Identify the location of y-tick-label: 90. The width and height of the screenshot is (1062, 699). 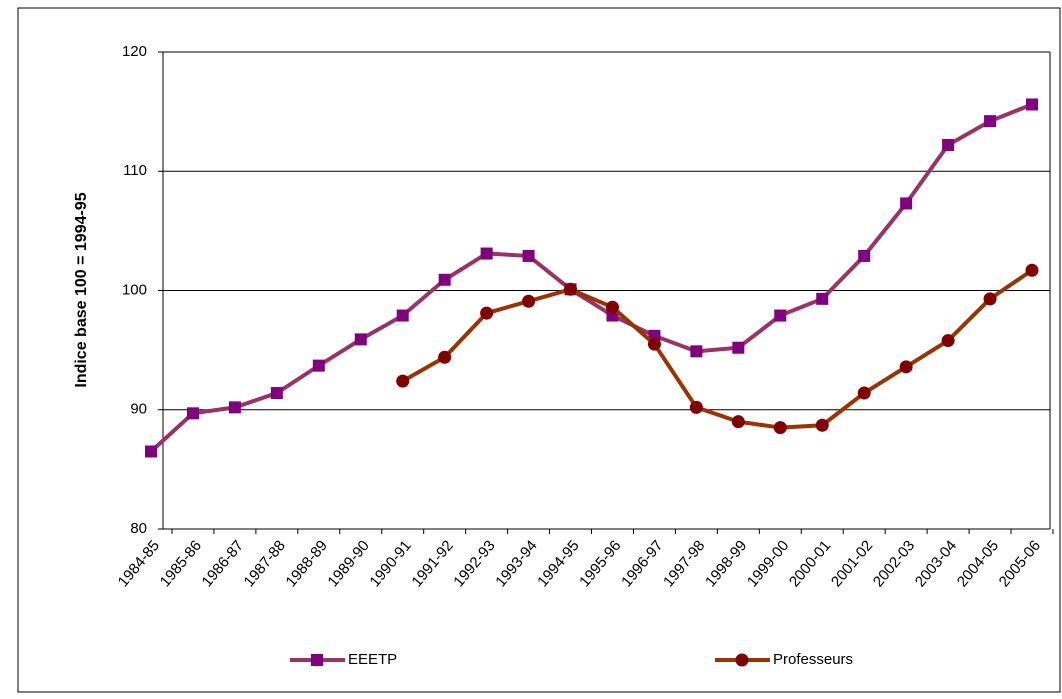
(138, 409).